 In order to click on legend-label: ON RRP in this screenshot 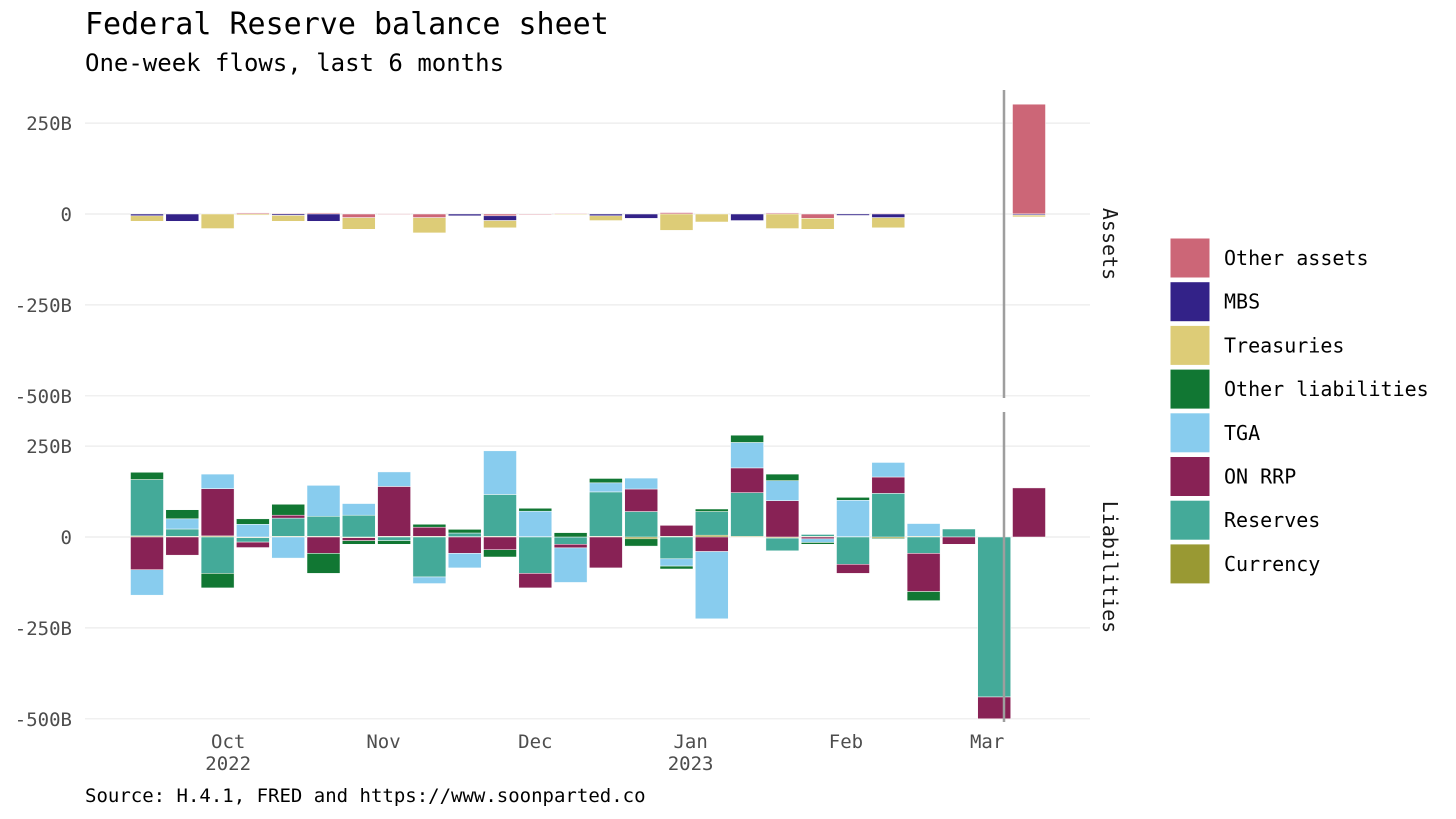, I will do `click(1260, 477)`.